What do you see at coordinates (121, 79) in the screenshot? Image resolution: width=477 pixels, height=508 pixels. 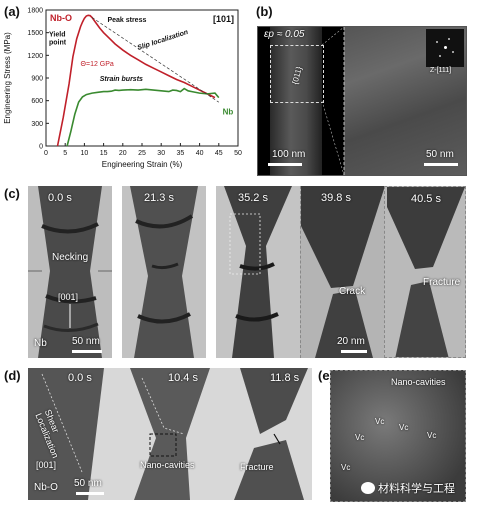 I see `strain-bursts-label: Strain bursts` at bounding box center [121, 79].